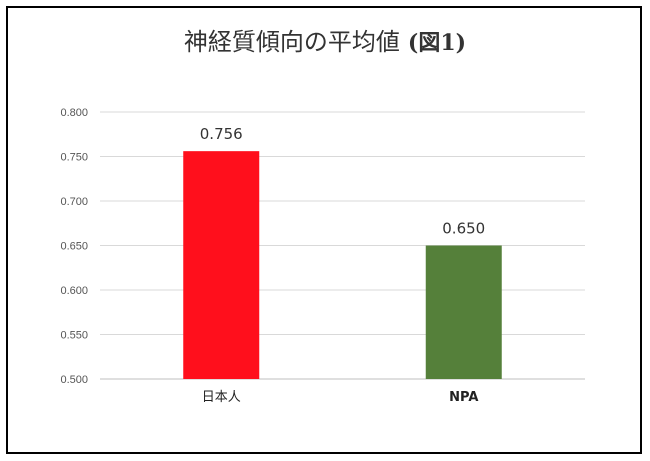 Image resolution: width=650 pixels, height=461 pixels. What do you see at coordinates (74, 247) in the screenshot?
I see `y-tick-label: 0.650` at bounding box center [74, 247].